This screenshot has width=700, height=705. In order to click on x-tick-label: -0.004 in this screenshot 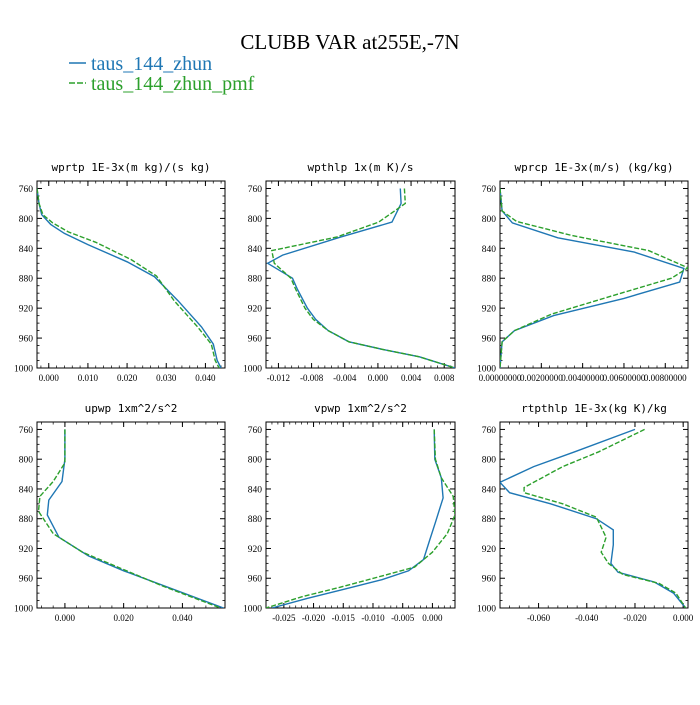, I will do `click(345, 378)`.